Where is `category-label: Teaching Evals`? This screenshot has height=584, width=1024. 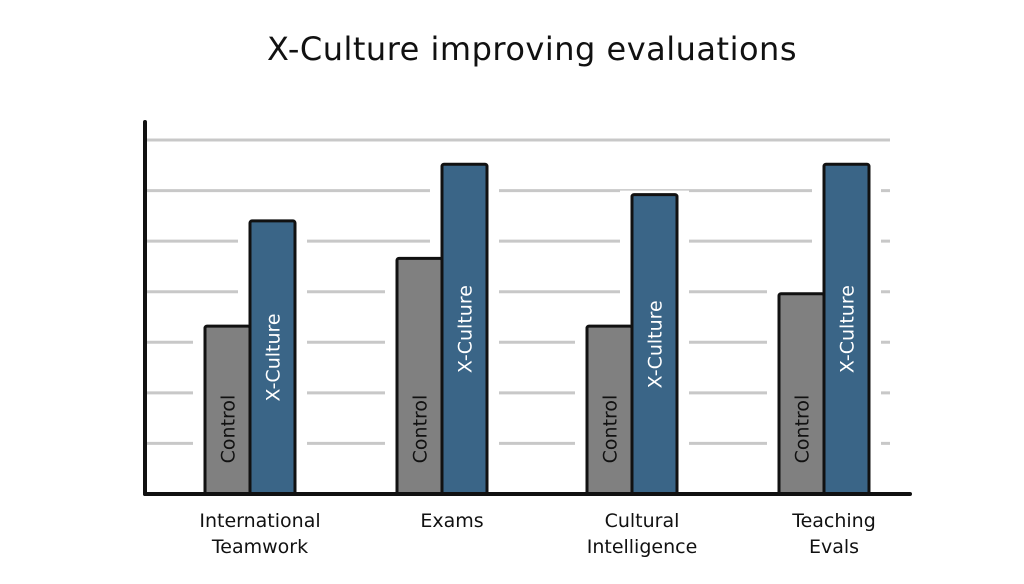
category-label: Teaching Evals is located at coordinates (833, 534).